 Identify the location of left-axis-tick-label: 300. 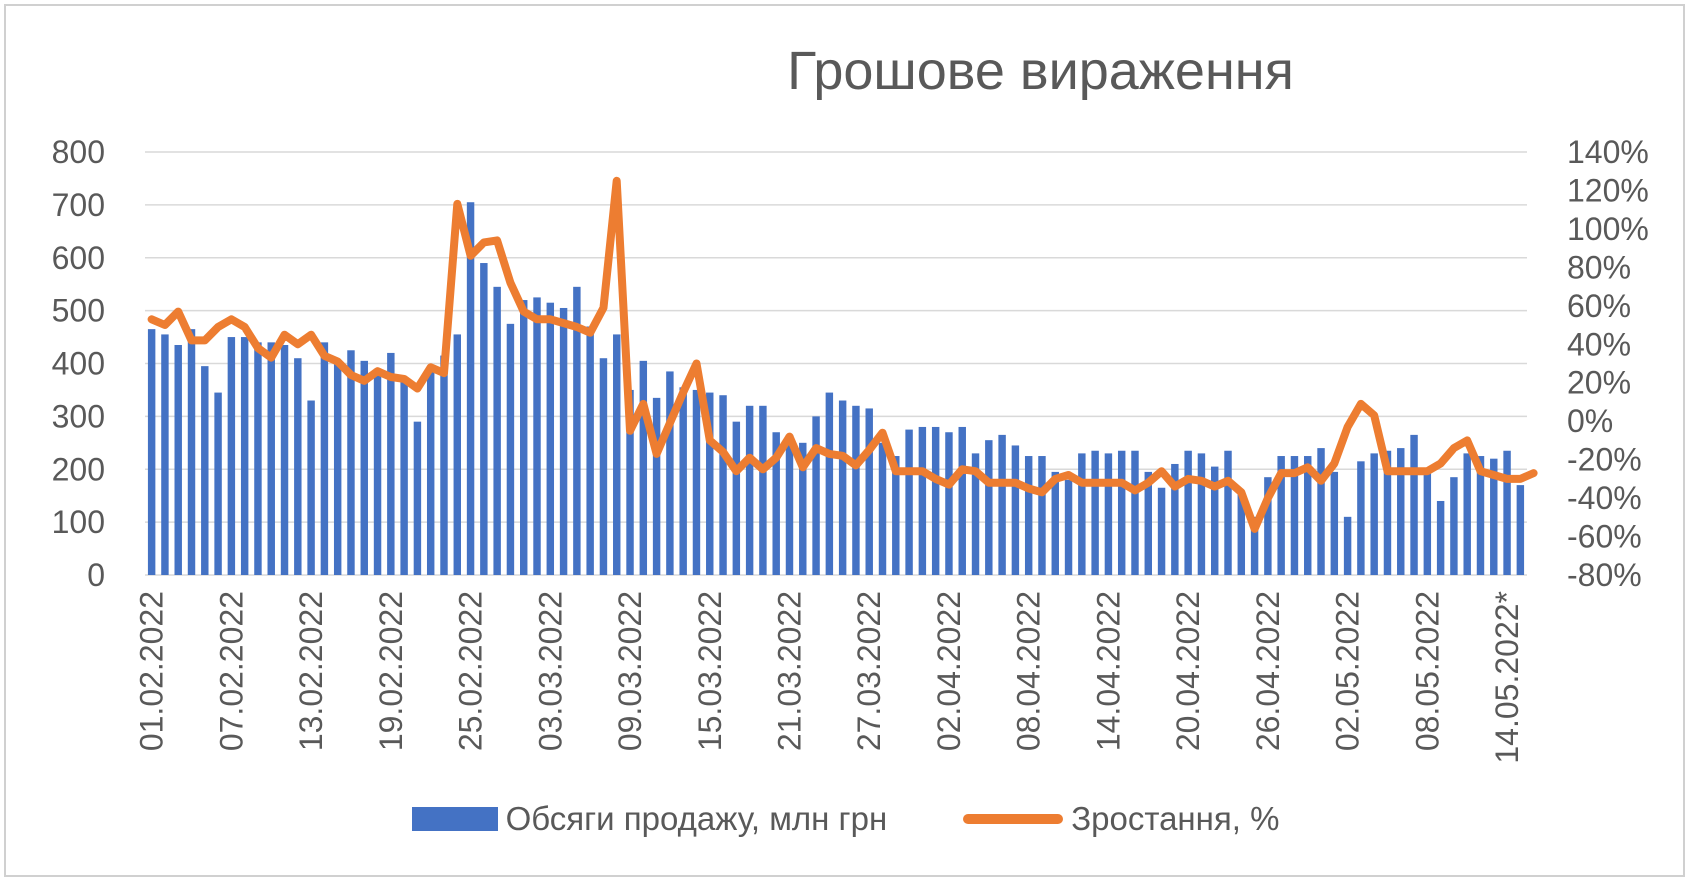
(78, 416).